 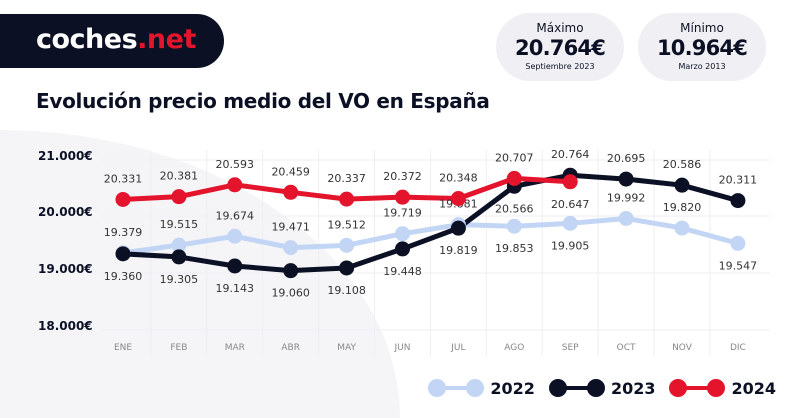 I want to click on max-value: 20.764€, so click(x=560, y=48).